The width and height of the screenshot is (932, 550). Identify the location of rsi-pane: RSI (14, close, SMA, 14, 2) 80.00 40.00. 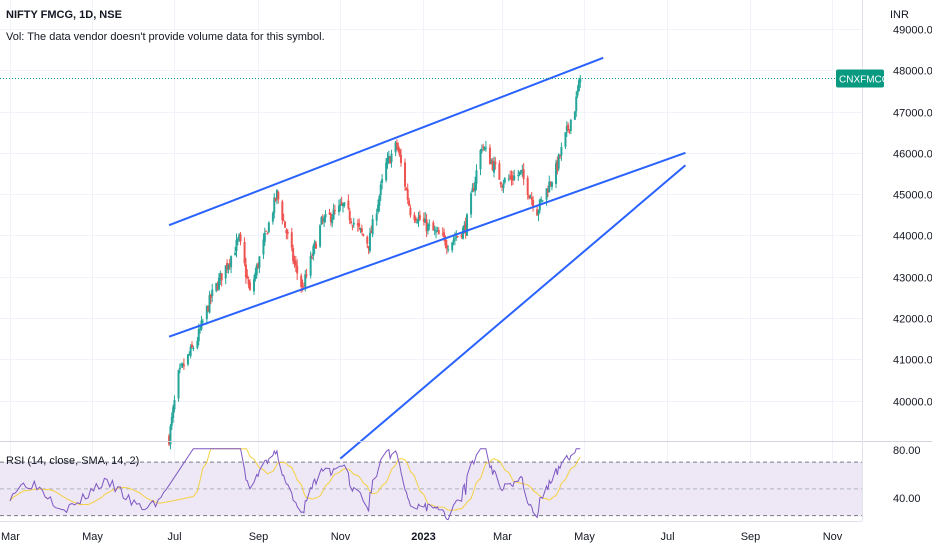
(460, 483).